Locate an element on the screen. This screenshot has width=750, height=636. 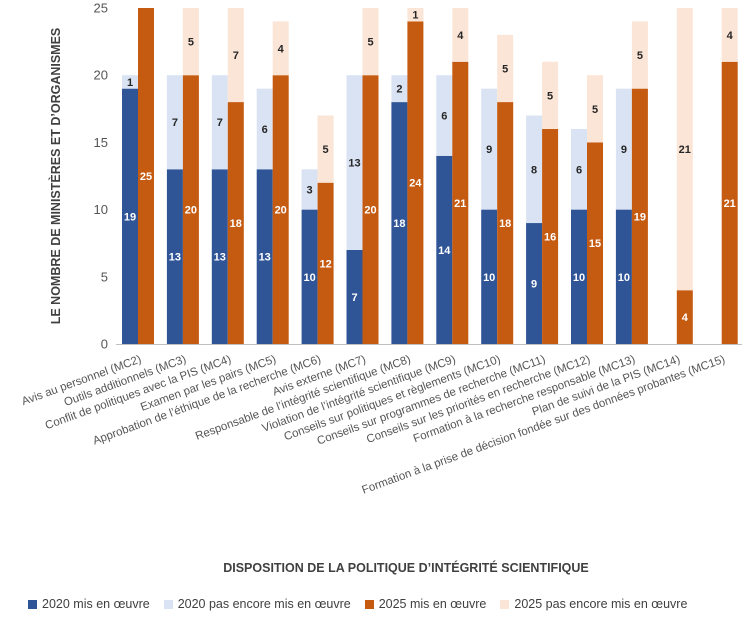
y-tick-label: 5 is located at coordinates (104, 276).